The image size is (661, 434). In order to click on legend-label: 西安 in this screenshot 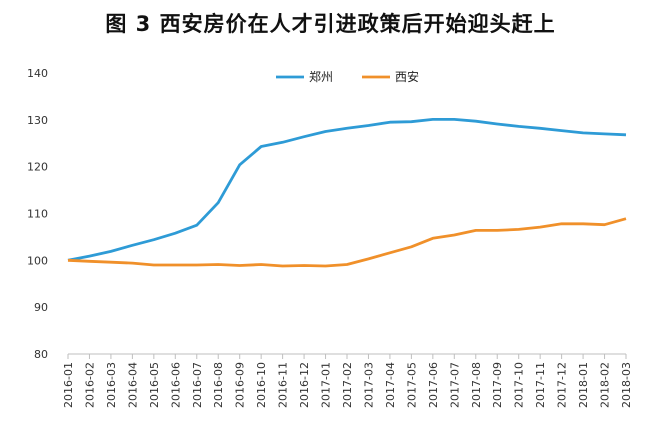, I will do `click(407, 76)`.